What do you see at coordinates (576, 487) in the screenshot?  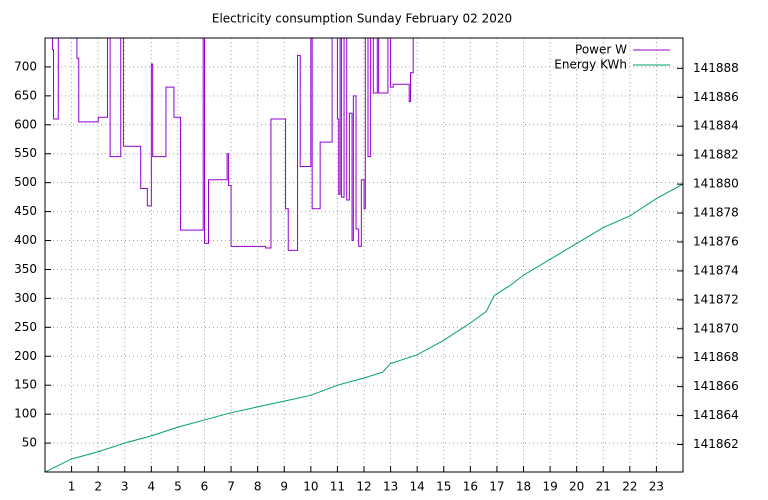 I see `x-tick-label: 20` at bounding box center [576, 487].